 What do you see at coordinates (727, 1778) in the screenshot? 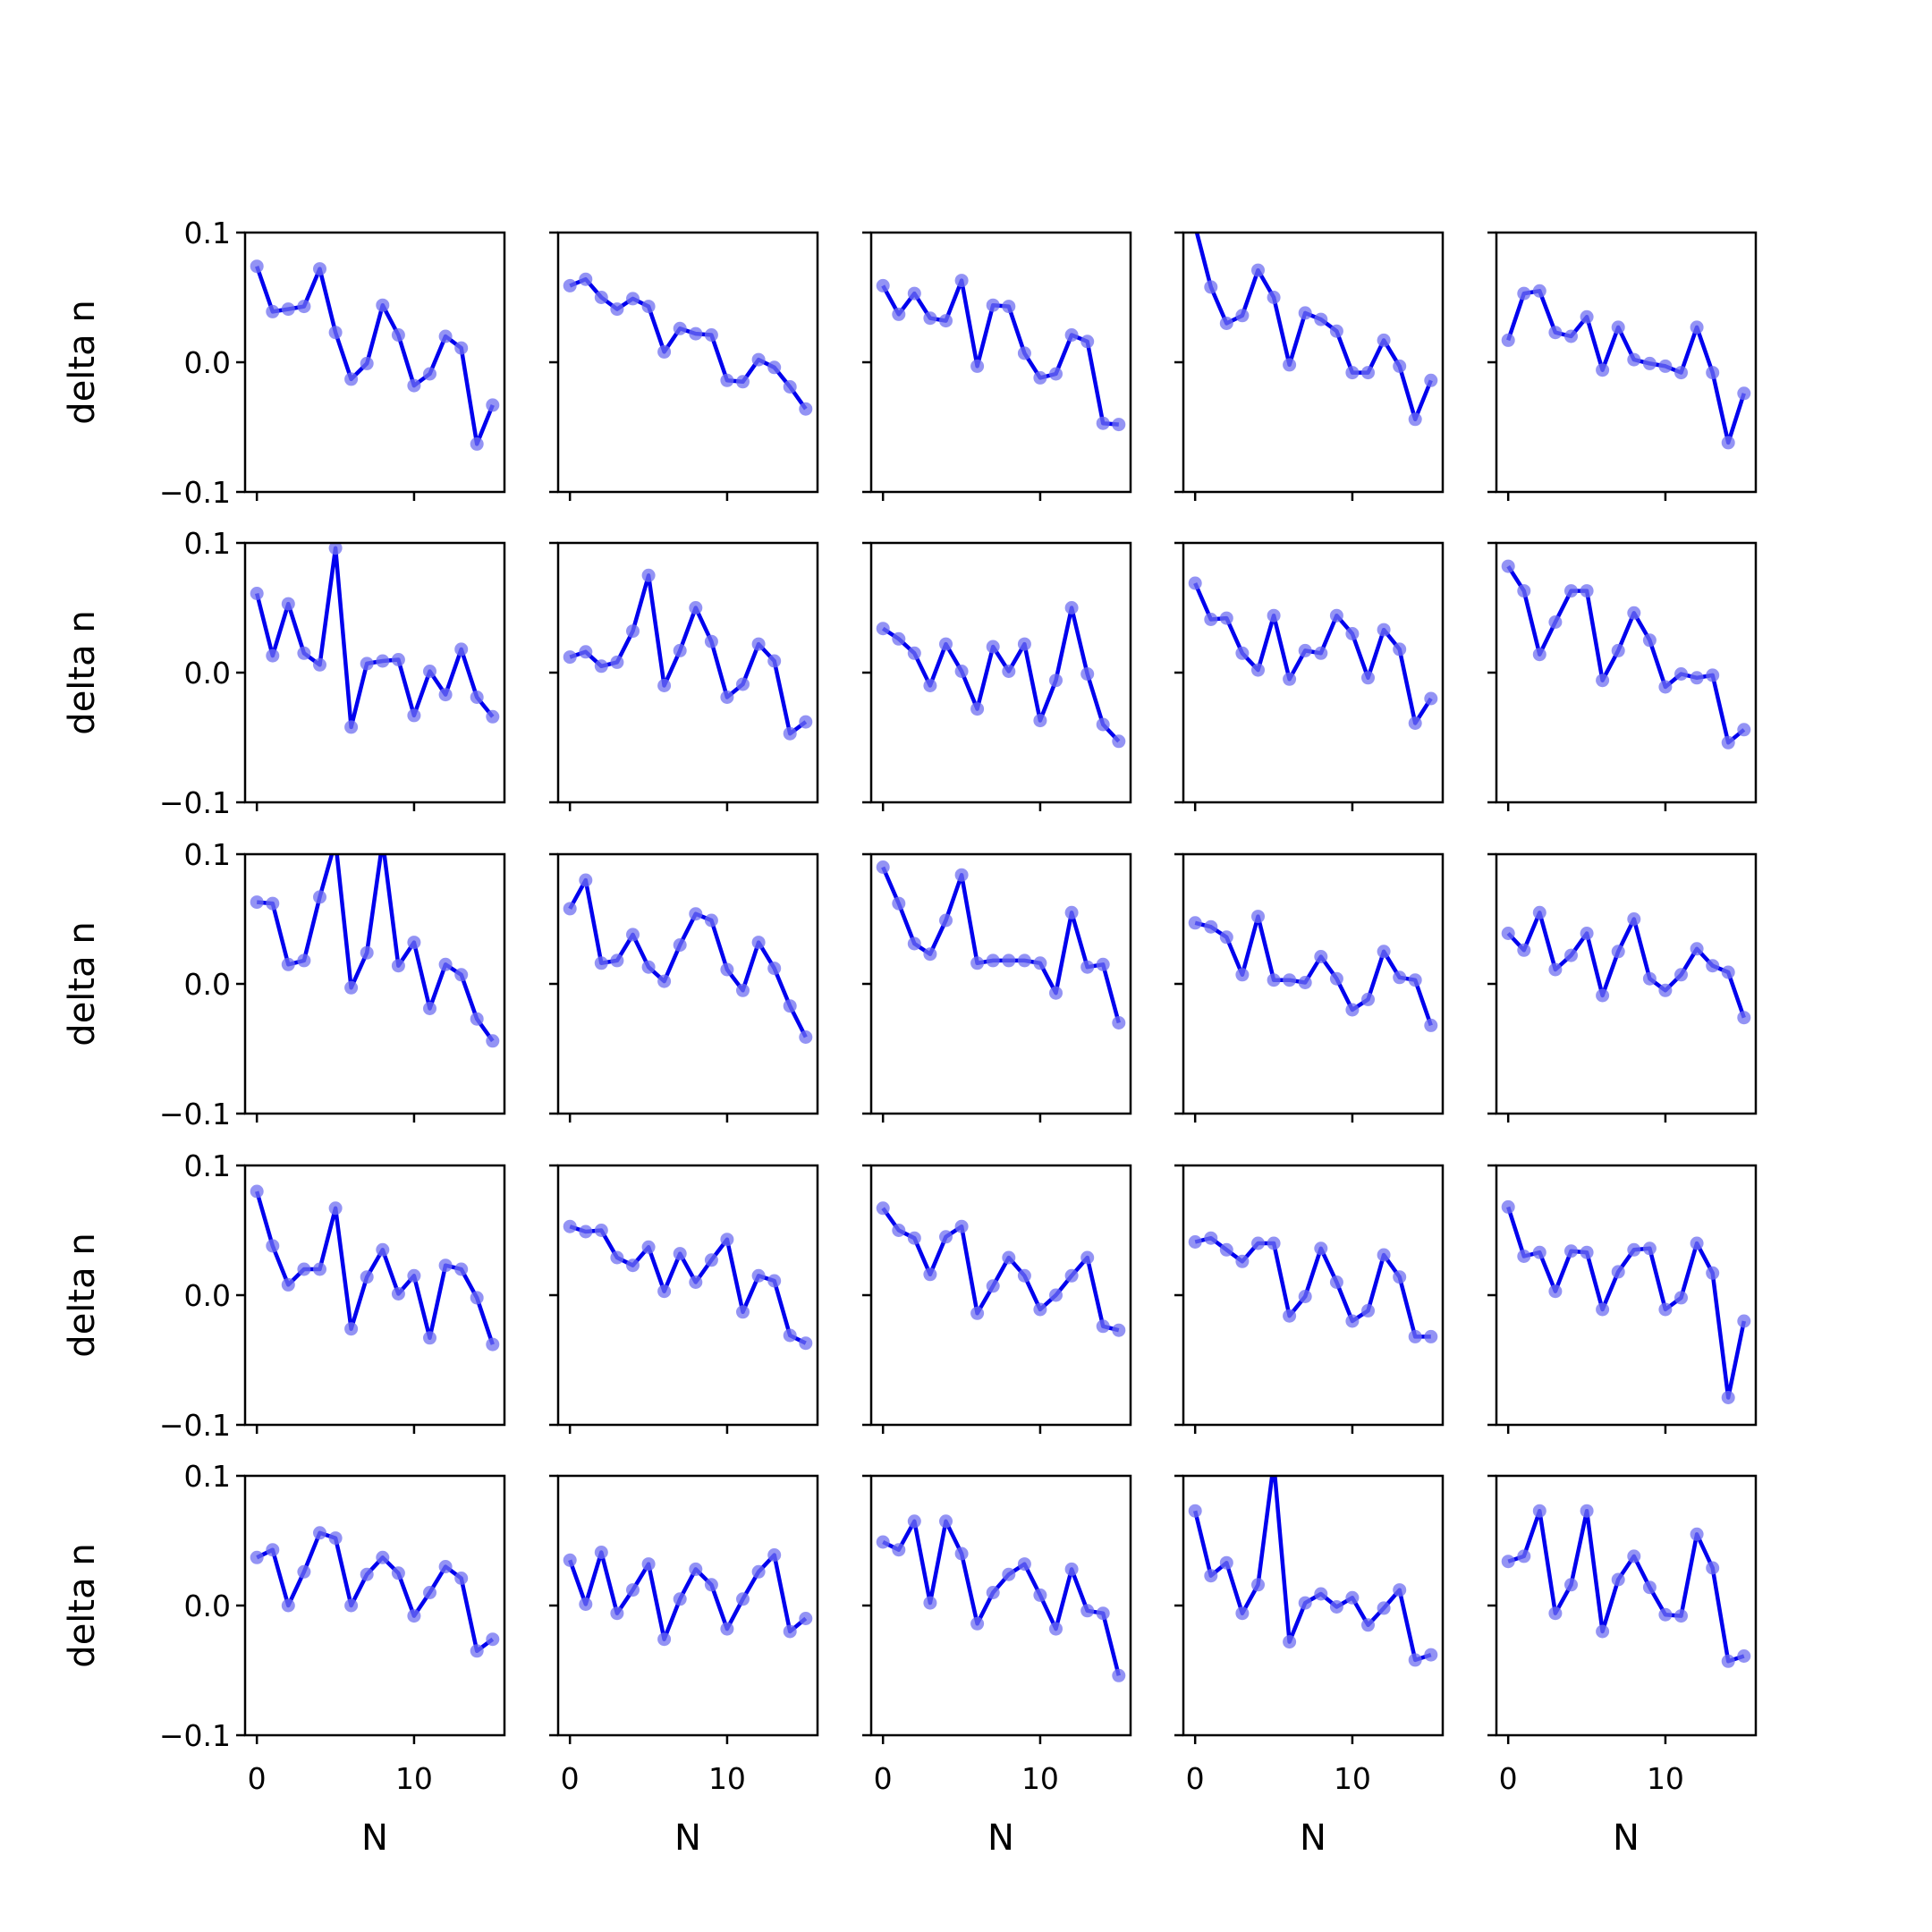
I see `x-tick-label: 10` at bounding box center [727, 1778].